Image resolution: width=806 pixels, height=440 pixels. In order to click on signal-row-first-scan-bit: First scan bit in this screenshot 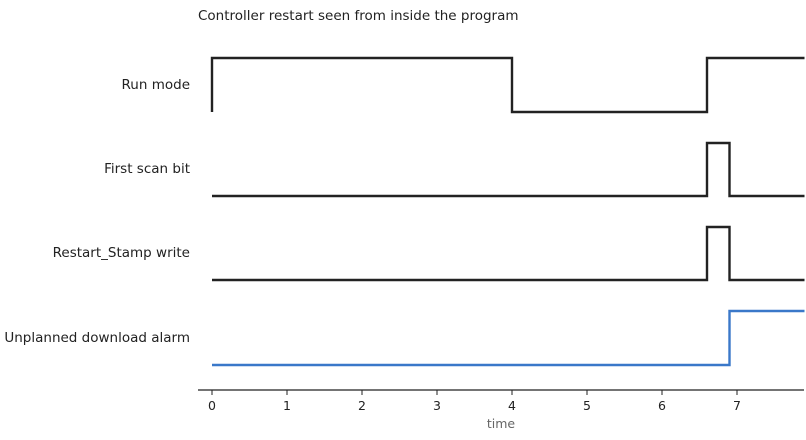, I will do `click(454, 169)`.